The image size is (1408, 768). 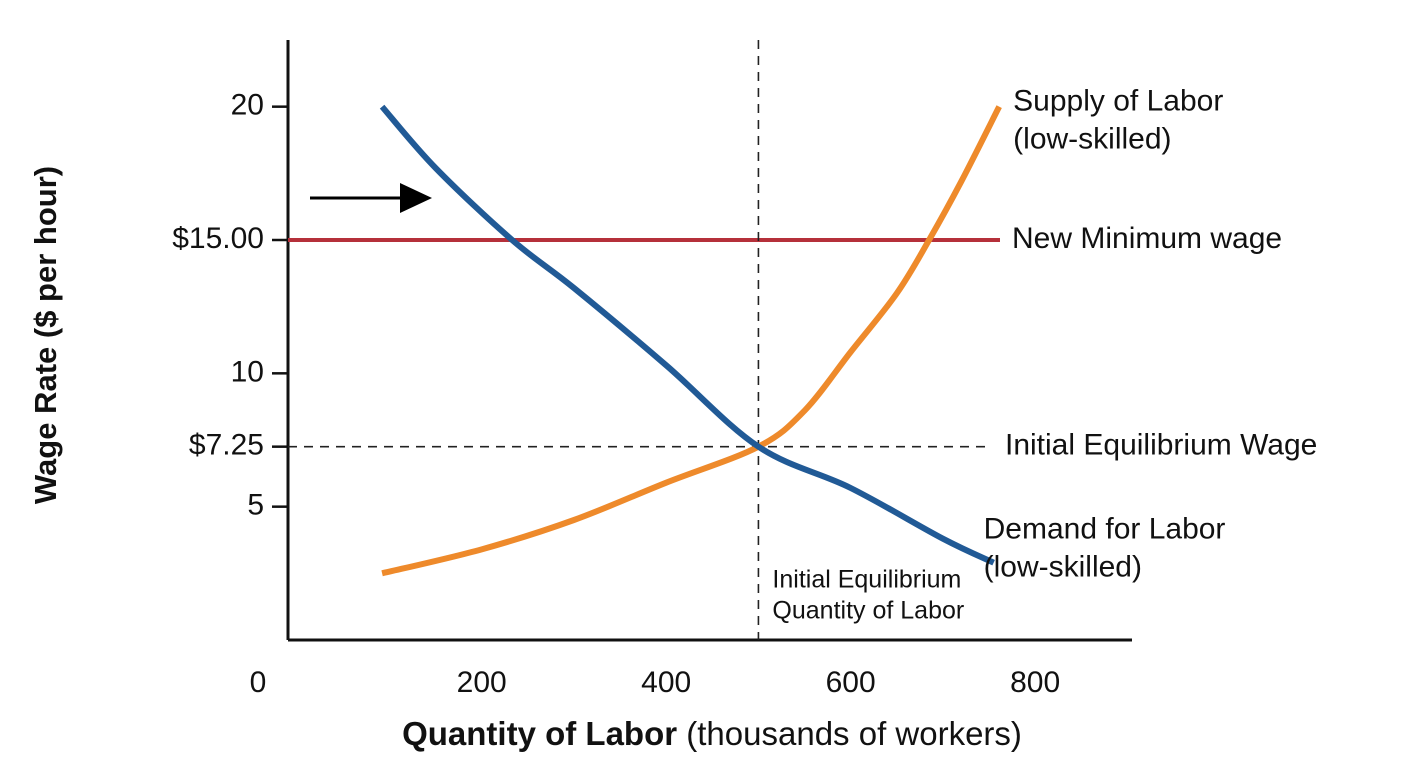 I want to click on y-tick-label: $15.00, so click(x=218, y=238).